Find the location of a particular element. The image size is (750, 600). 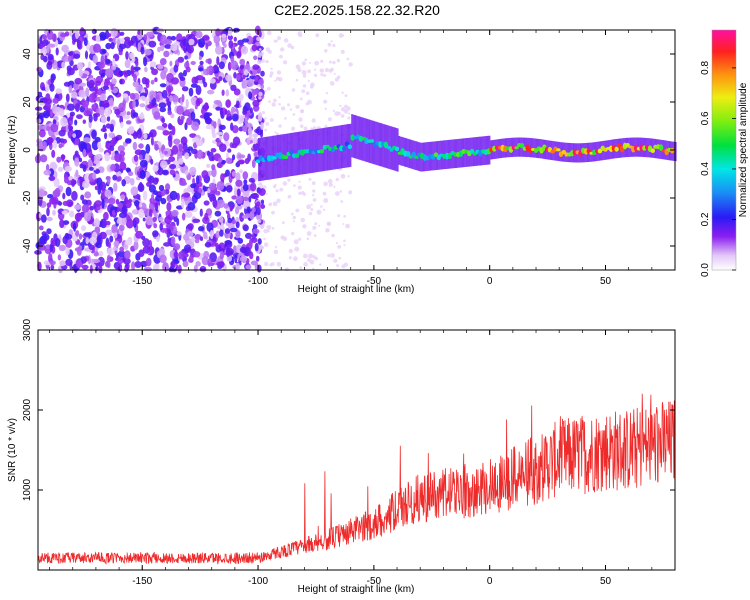

snr-x-tick-label: -50 is located at coordinates (374, 581).